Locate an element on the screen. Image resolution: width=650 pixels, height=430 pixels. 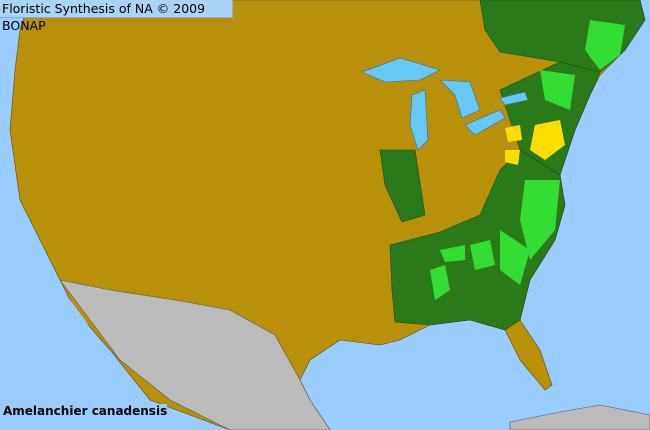
mexico is located at coordinates (195, 354).